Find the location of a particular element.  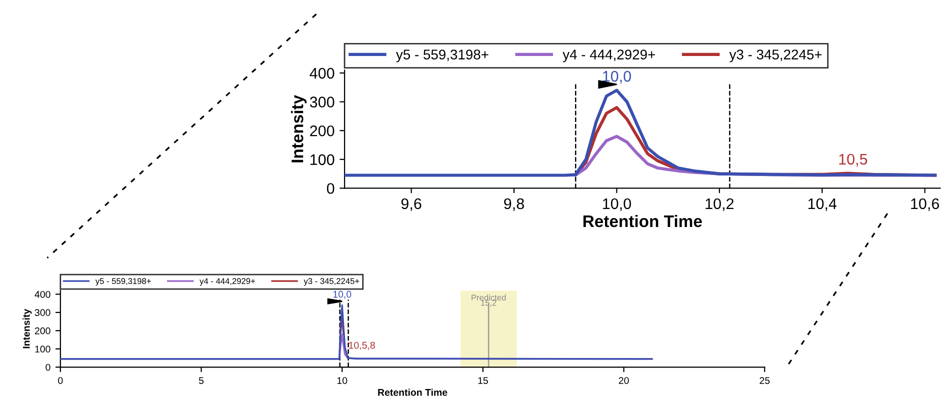

x-tick-label: 9,8 is located at coordinates (514, 204).